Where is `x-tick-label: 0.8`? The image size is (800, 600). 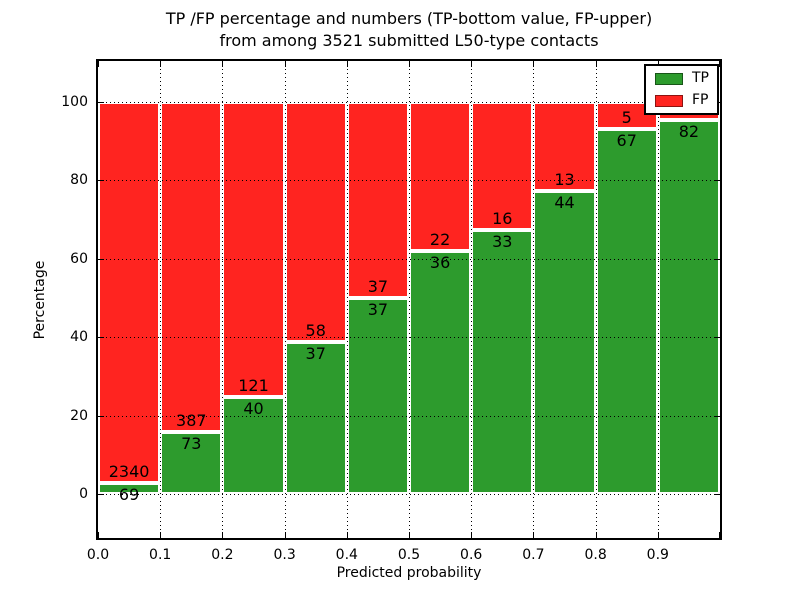 x-tick-label: 0.8 is located at coordinates (595, 555).